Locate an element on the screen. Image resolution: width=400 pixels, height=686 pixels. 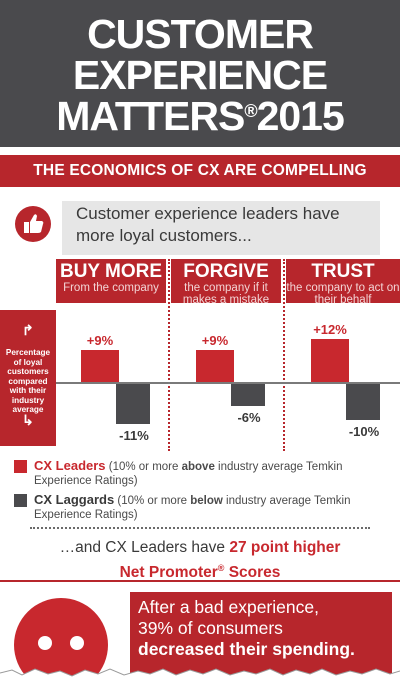
torn-edge is located at coordinates (200, 677).